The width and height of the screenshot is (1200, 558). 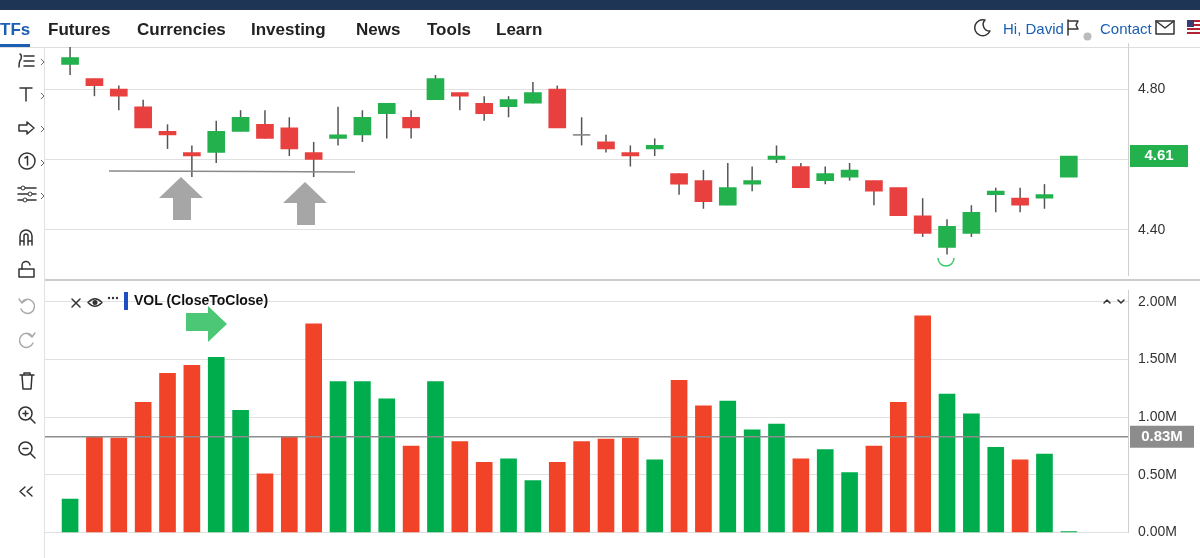 What do you see at coordinates (181, 30) in the screenshot?
I see `text: Currencies` at bounding box center [181, 30].